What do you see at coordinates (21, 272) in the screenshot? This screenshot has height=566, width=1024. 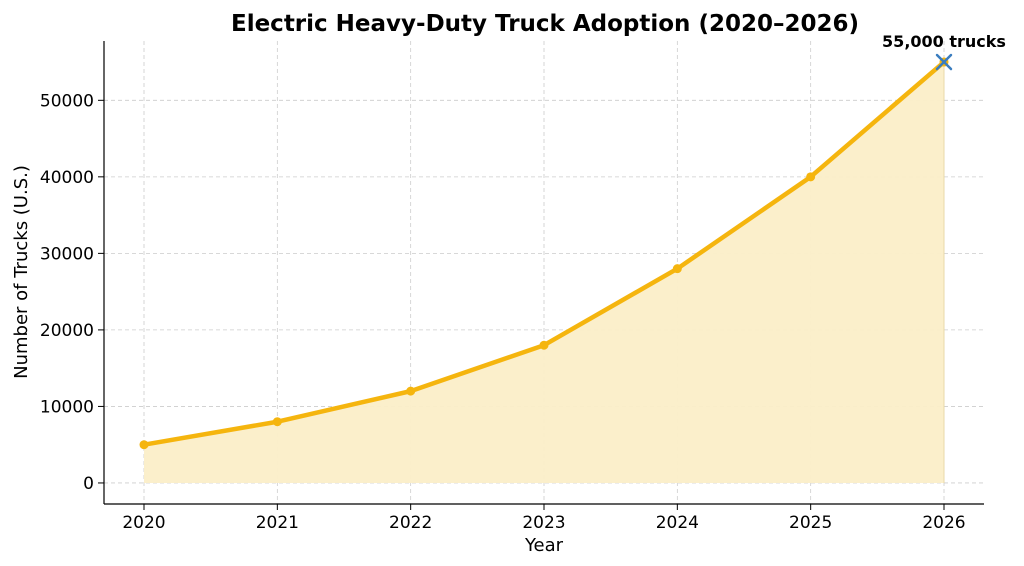 I see `y-axis-label: Number of Trucks (U.S.)` at bounding box center [21, 272].